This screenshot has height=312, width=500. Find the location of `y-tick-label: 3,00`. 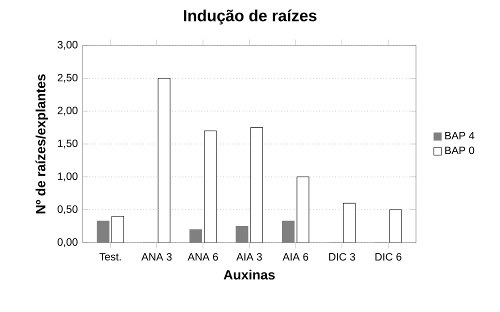

y-tick-label: 3,00 is located at coordinates (68, 45).